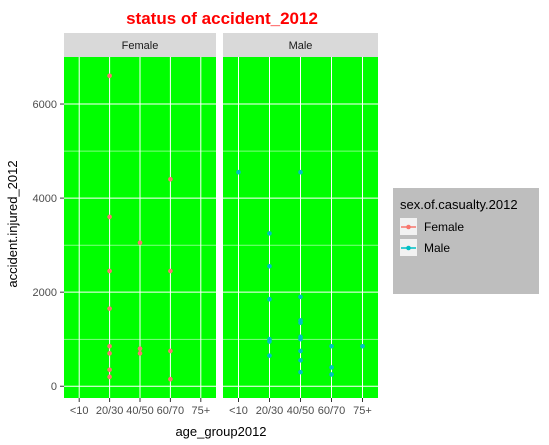  I want to click on legend-label: Male, so click(437, 248).